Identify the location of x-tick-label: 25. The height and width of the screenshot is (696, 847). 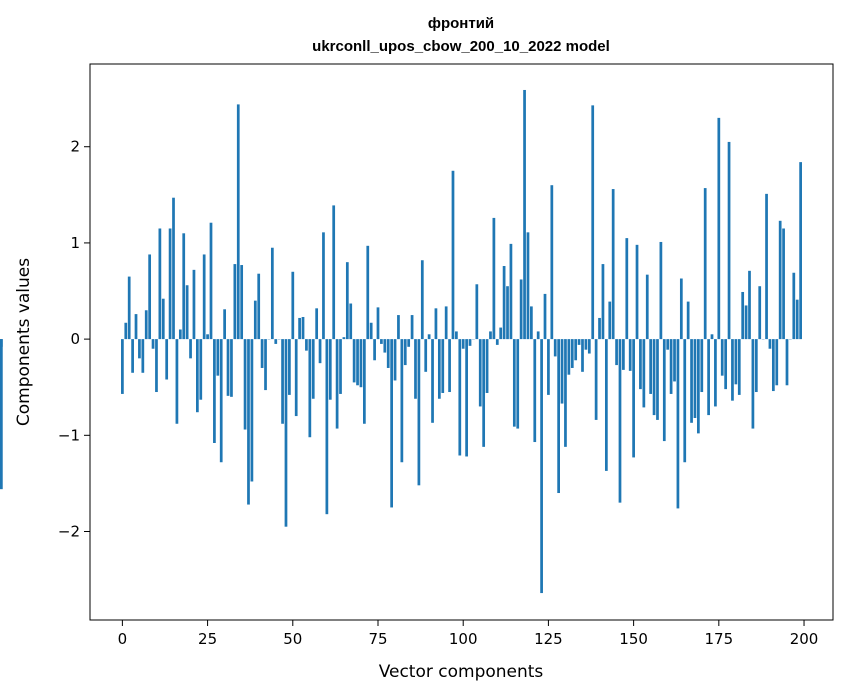
(207, 639).